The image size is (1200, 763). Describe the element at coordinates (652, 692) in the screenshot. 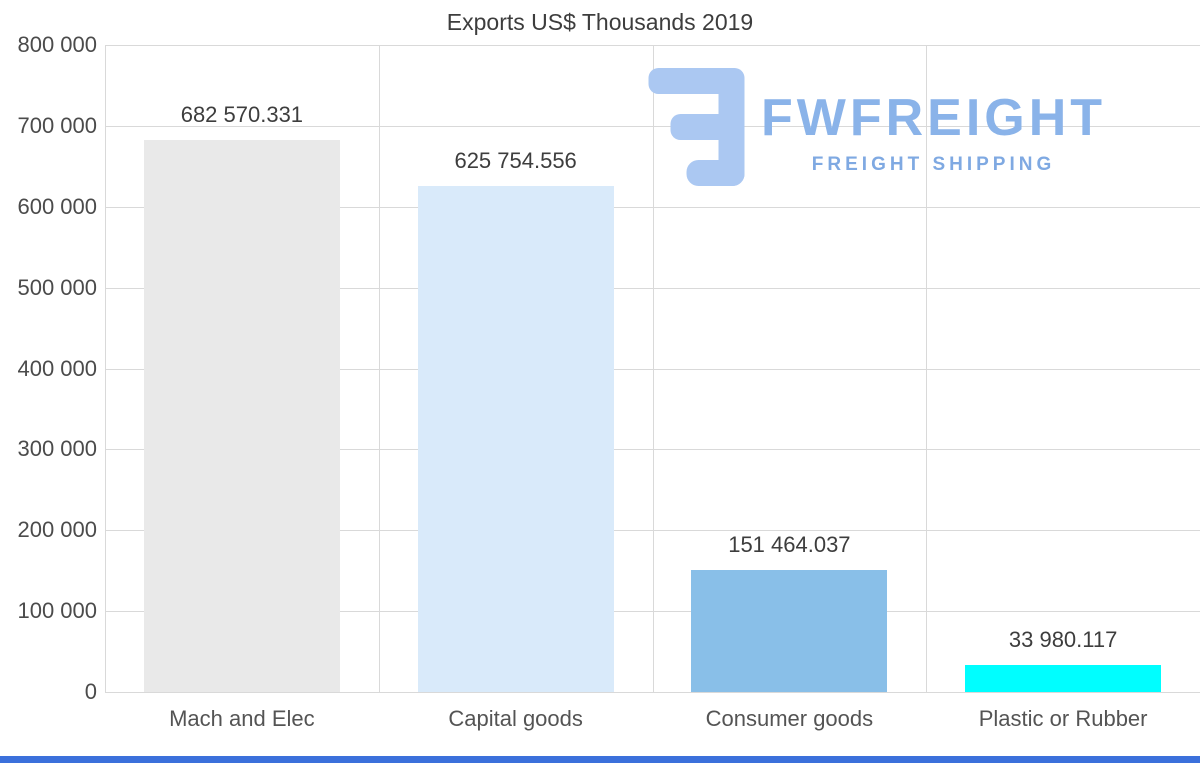

I see `gridline` at that location.